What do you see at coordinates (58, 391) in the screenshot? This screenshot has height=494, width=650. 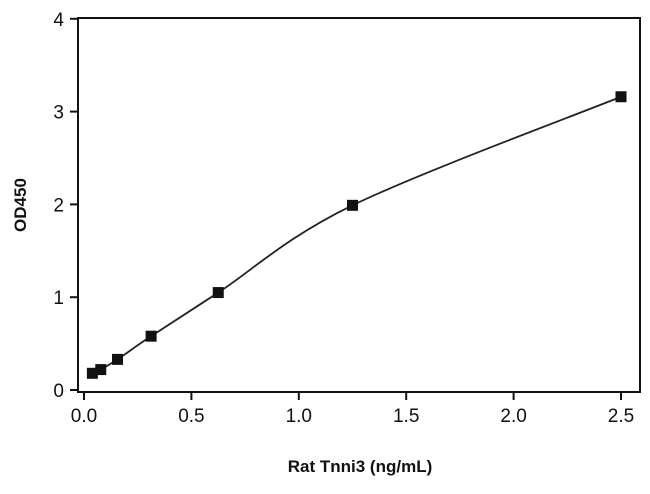 I see `y-tick-label: 0` at bounding box center [58, 391].